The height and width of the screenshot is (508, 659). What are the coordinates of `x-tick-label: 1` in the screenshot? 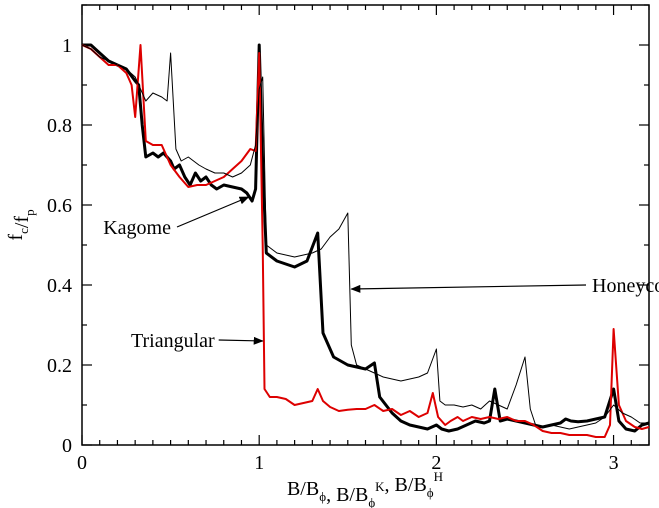 It's located at (259, 463).